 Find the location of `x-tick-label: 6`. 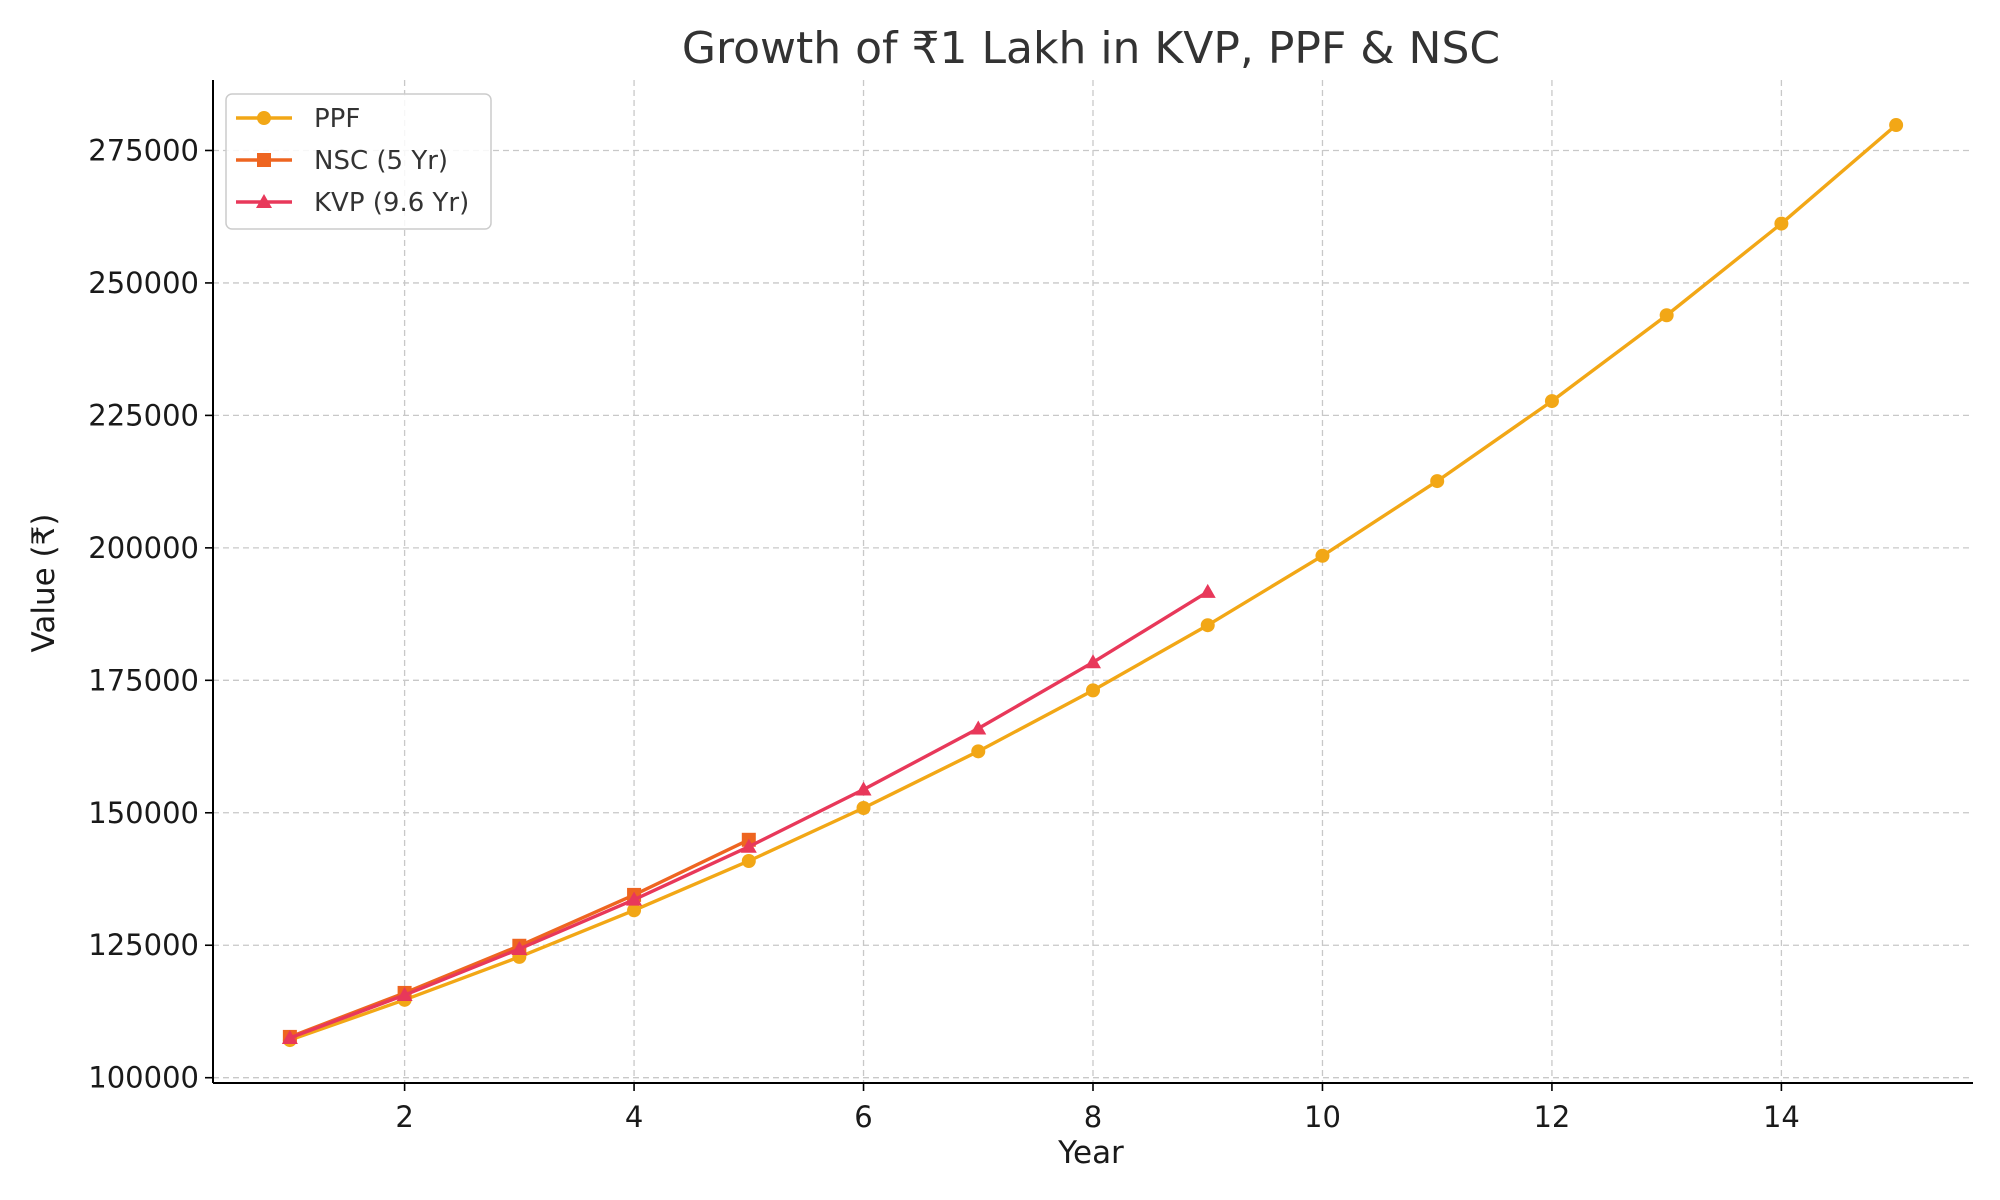

x-tick-label: 6 is located at coordinates (863, 1117).